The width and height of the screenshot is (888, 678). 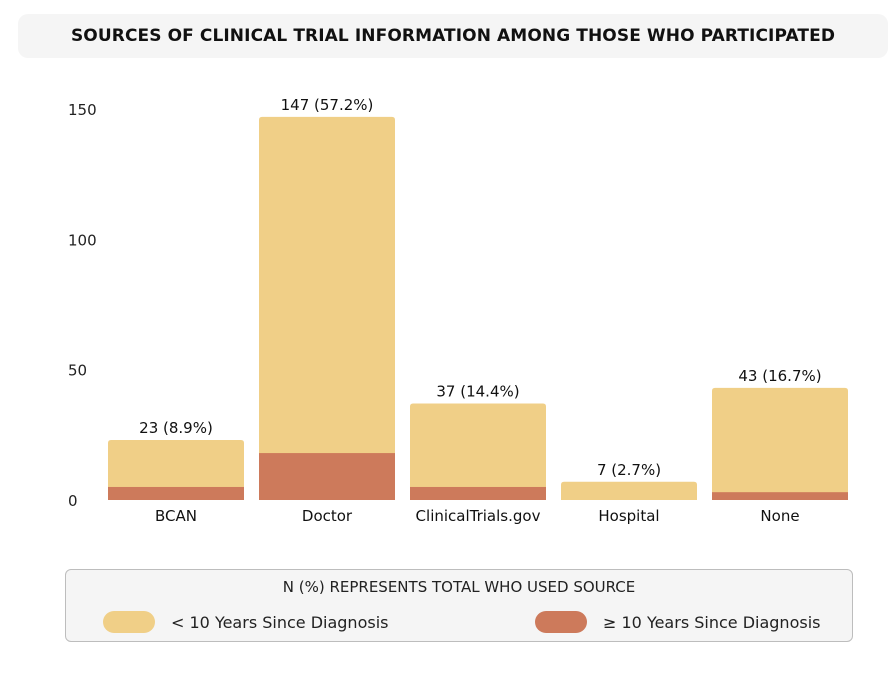 I want to click on bar-group-clinicaltrials-gov: 37 (14.4%) ClinicalTrials.gov, so click(x=478, y=454).